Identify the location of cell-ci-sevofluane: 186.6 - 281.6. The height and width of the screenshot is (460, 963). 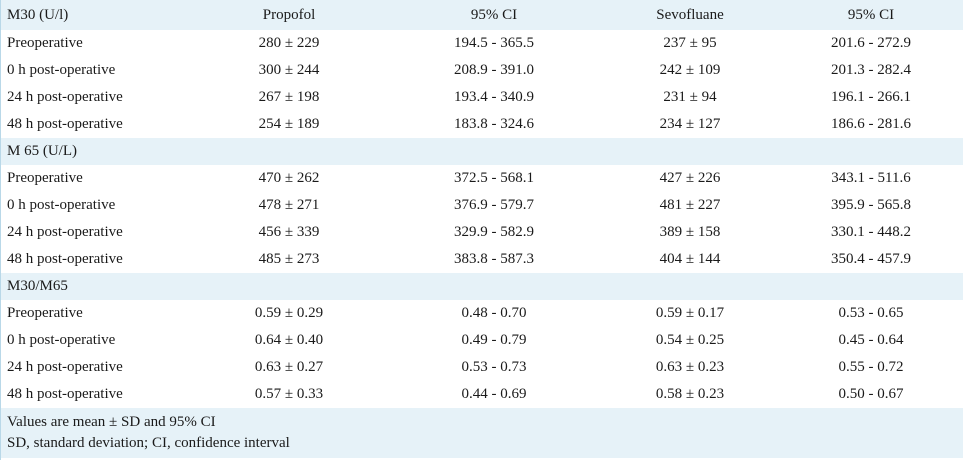
(871, 124).